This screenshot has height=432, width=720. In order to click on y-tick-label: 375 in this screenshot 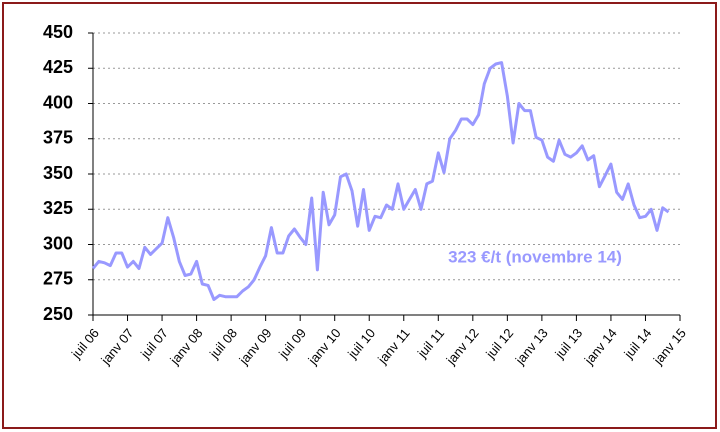, I will do `click(58, 138)`.